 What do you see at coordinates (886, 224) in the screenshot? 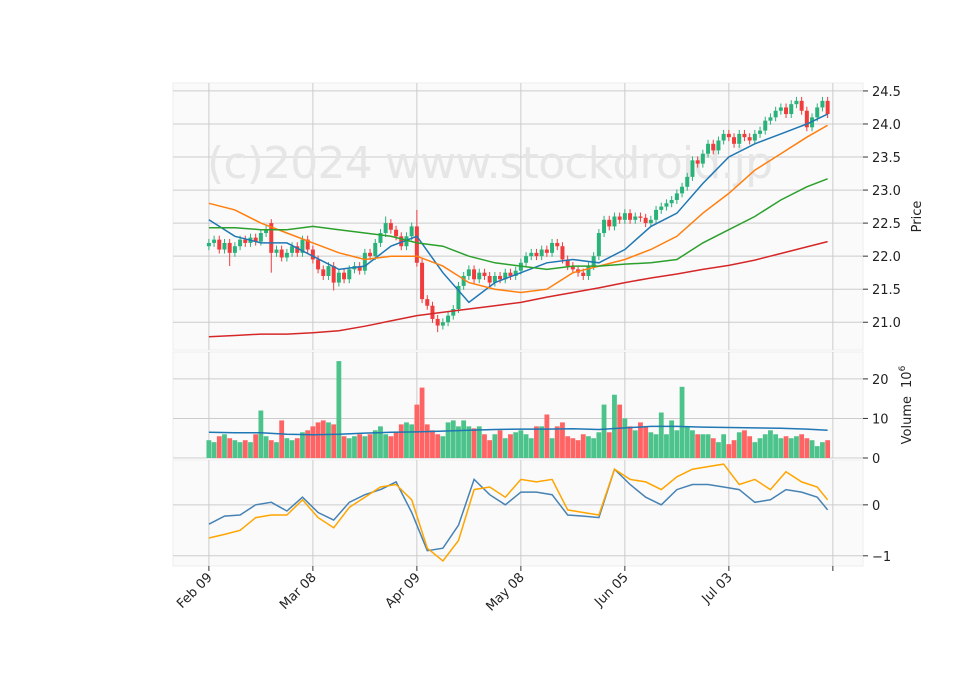
I see `y-tick-label: 22.5` at bounding box center [886, 224].